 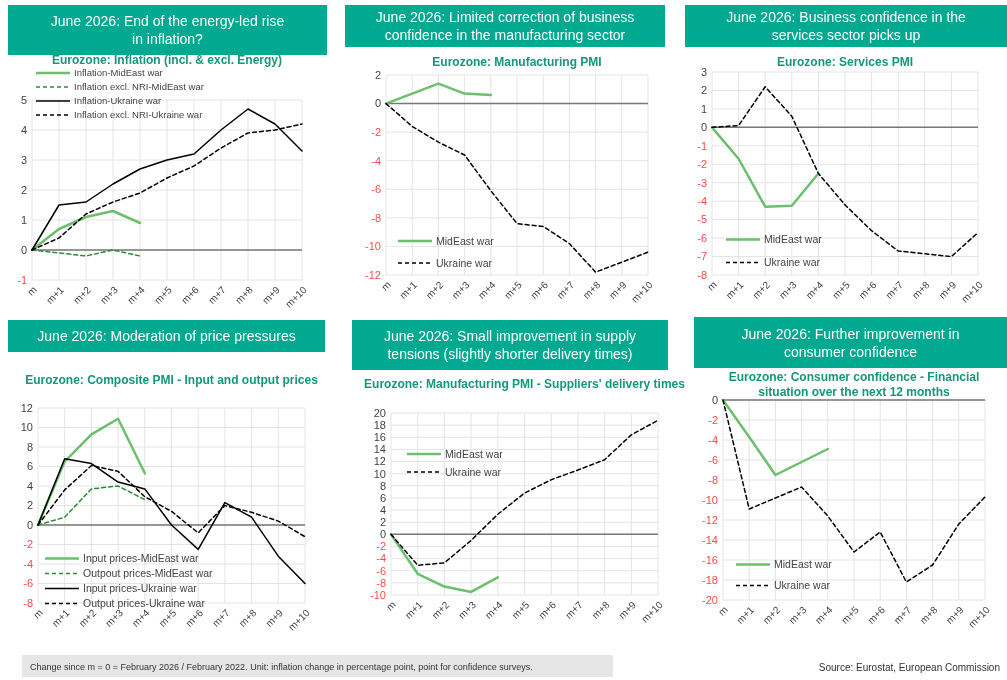 What do you see at coordinates (139, 87) in the screenshot?
I see `legend-label: Inflation excl. NRI-MidEast war` at bounding box center [139, 87].